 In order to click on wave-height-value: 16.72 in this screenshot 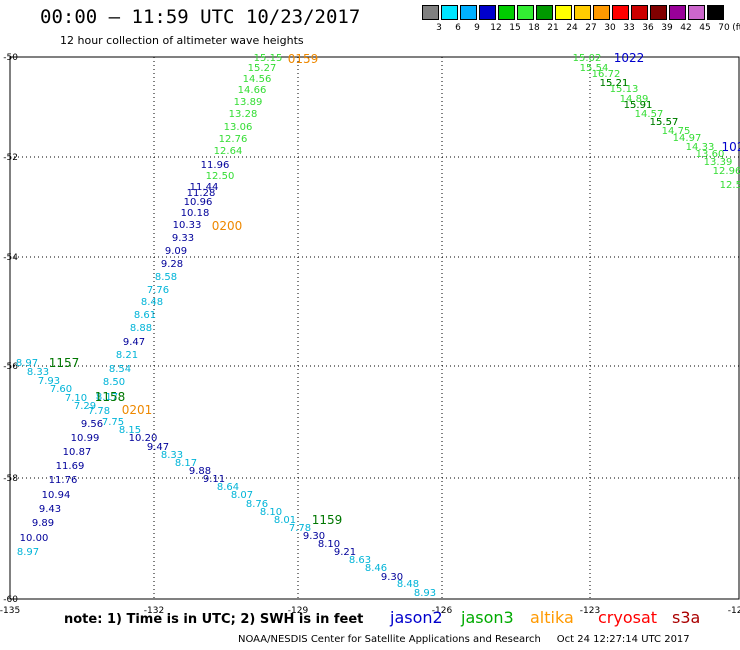, I will do `click(606, 74)`.